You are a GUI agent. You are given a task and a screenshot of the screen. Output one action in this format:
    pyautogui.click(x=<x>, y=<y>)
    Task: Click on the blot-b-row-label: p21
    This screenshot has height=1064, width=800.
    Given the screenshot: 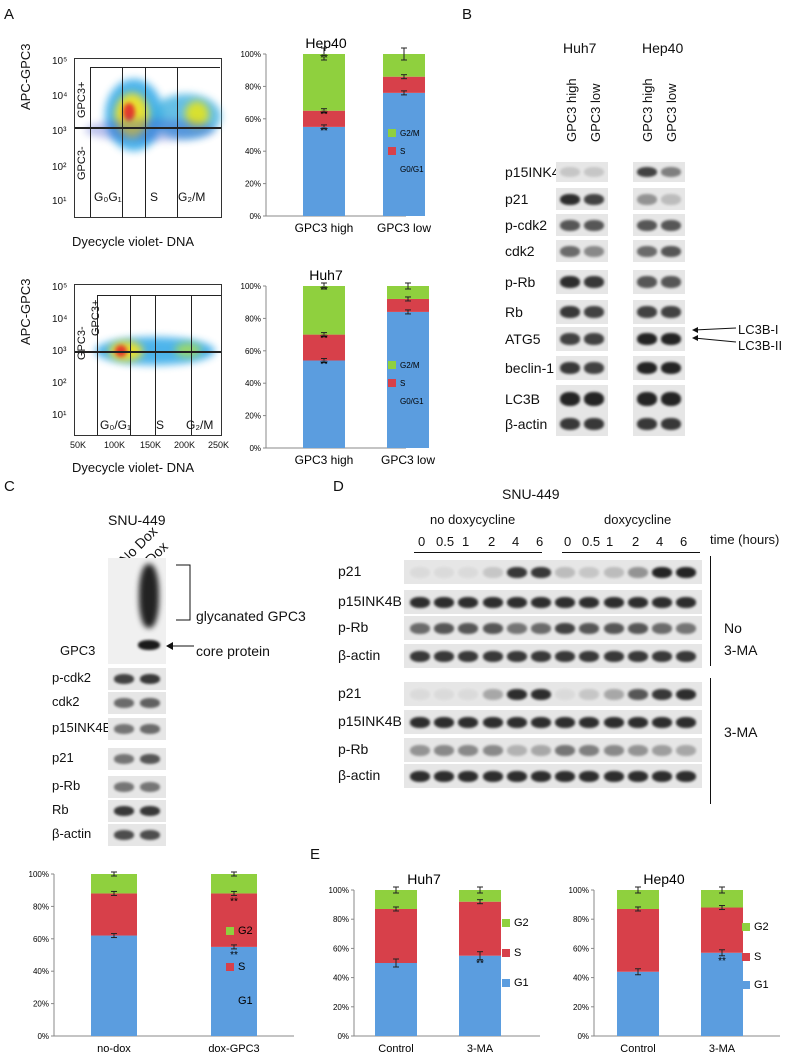 What is the action you would take?
    pyautogui.click(x=517, y=199)
    